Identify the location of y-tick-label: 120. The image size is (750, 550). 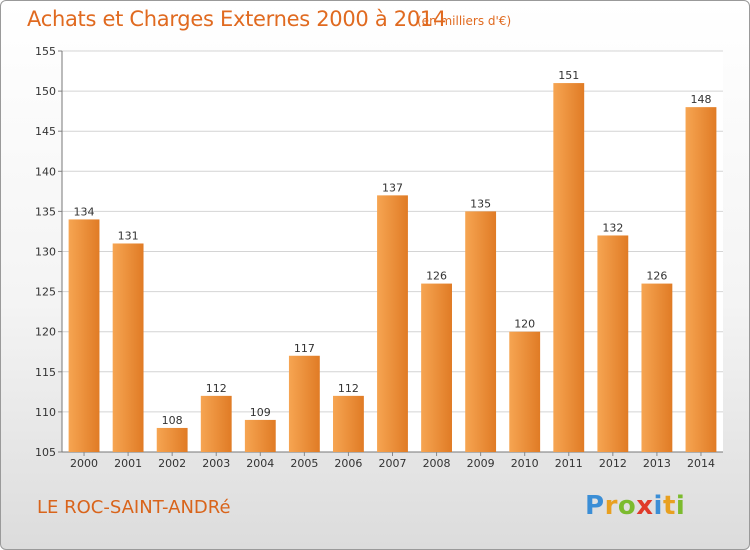
(45, 332).